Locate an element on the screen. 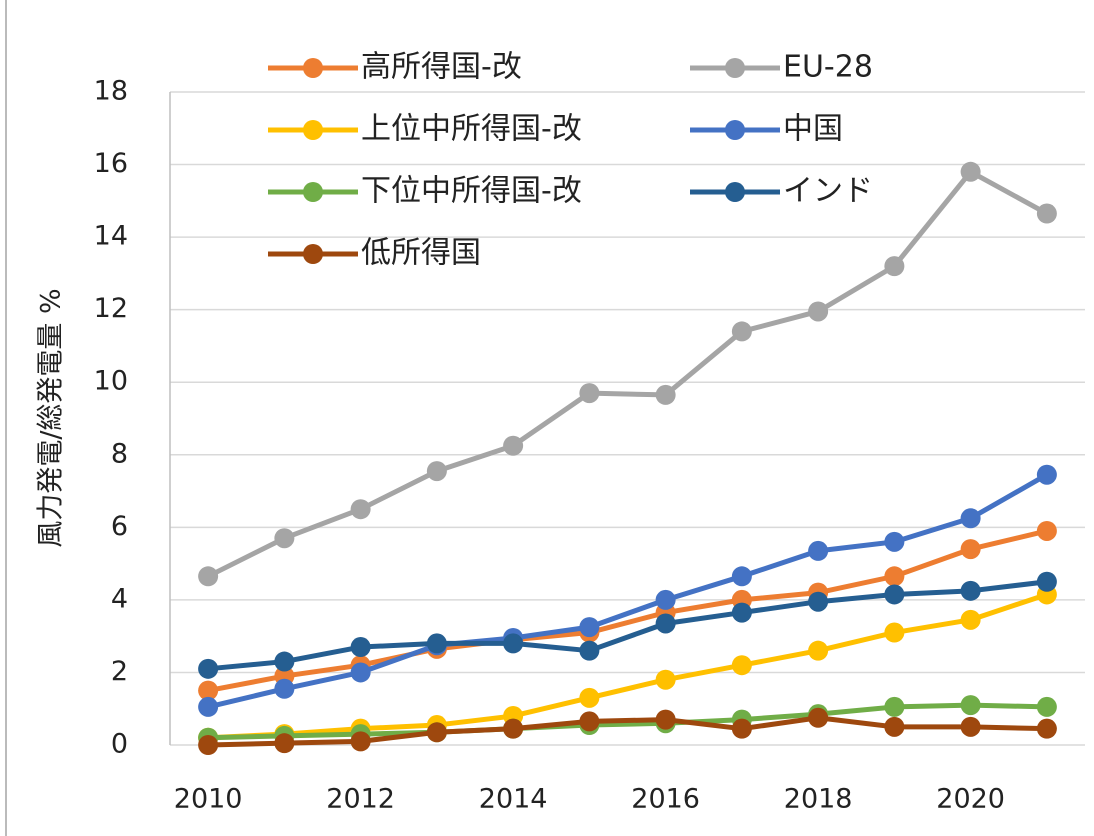 Image resolution: width=1094 pixels, height=836 pixels. y-tick-label: 18 is located at coordinates (111, 91).